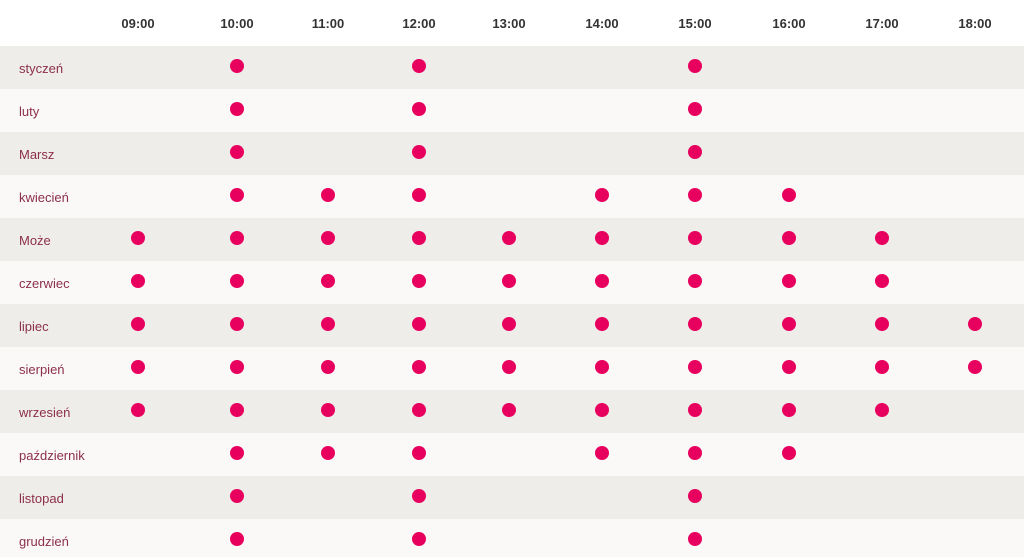  Describe the element at coordinates (35, 240) in the screenshot. I see `month-label: Może` at that location.